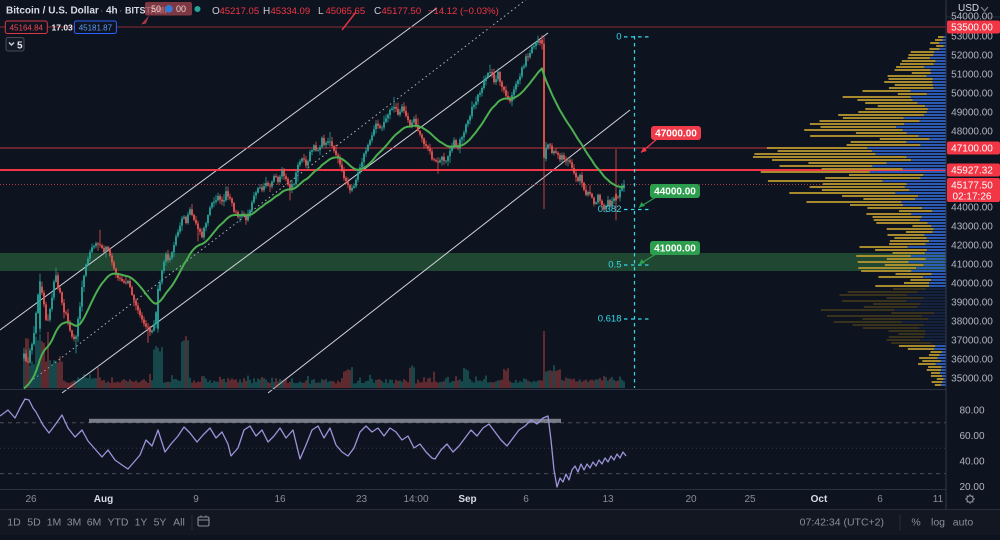 This screenshot has width=1000, height=540. I want to click on svg-text: 02:17:26, so click(972, 197).